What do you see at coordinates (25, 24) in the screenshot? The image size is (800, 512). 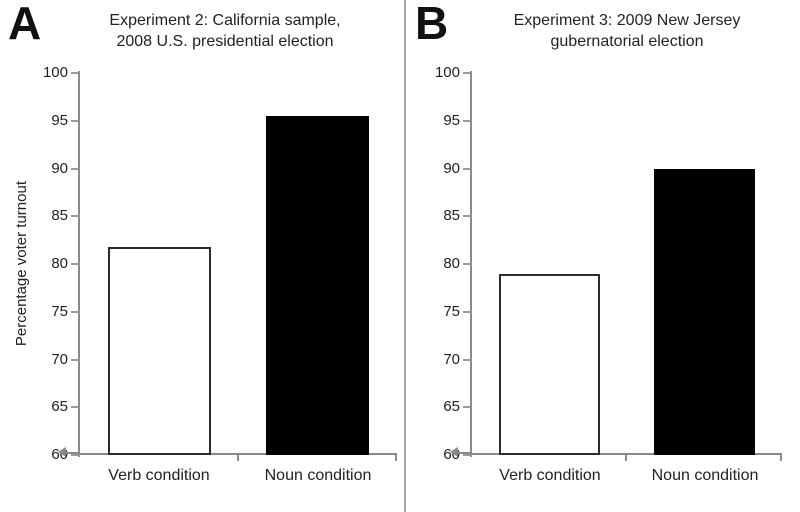 I see `panel-letter-A: A` at bounding box center [25, 24].